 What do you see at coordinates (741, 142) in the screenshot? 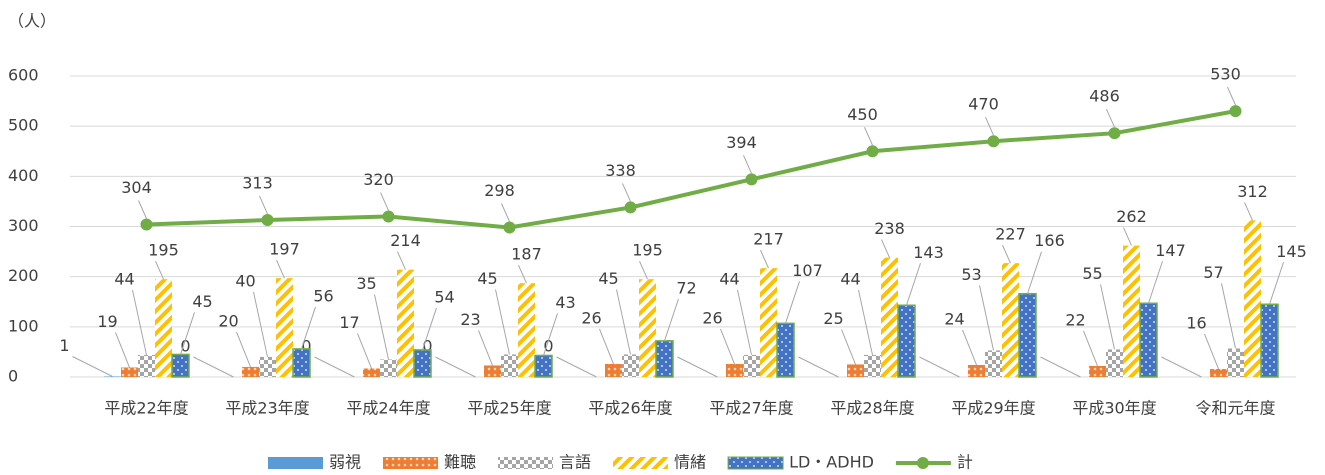
I see `data-label: 394` at bounding box center [741, 142].